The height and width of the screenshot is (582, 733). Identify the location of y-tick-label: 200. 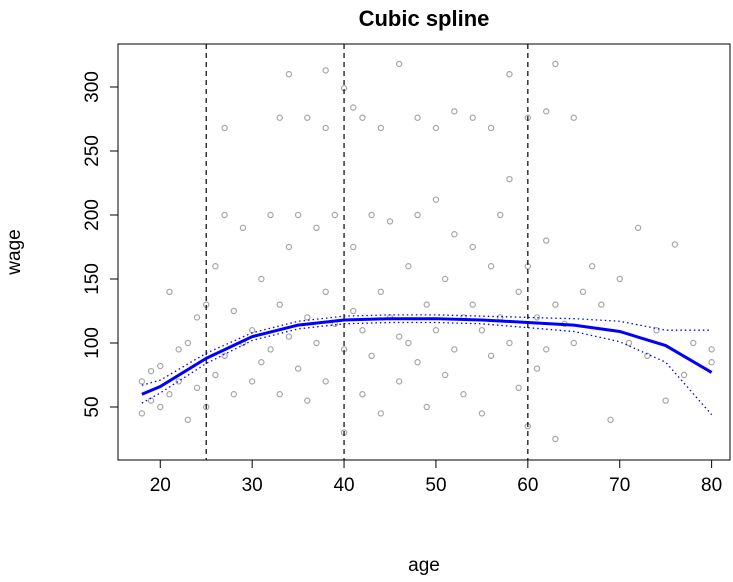
(92, 215).